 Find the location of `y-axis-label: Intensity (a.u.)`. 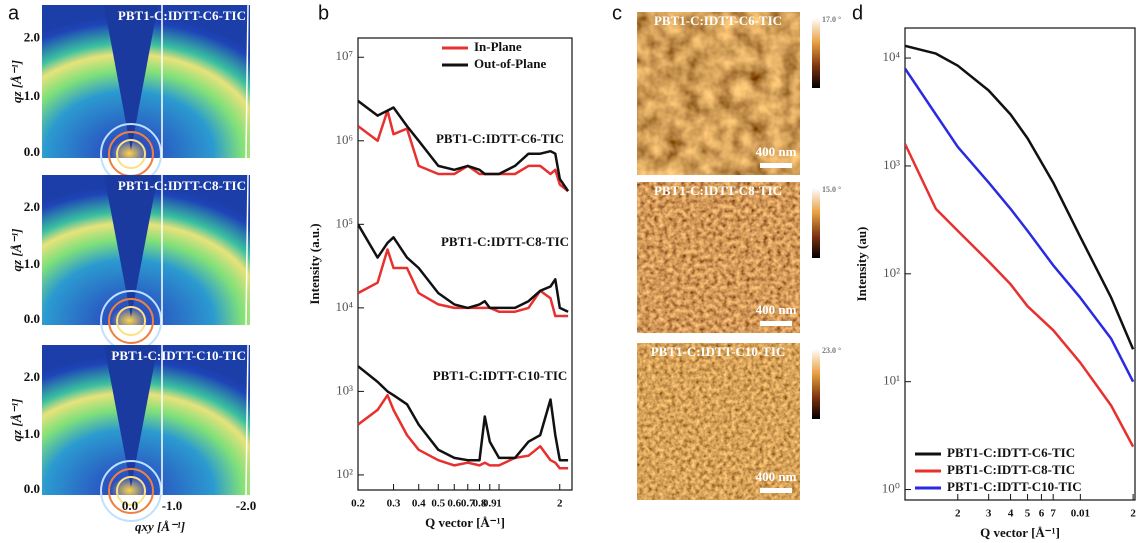

y-axis-label: Intensity (a.u.) is located at coordinates (314, 263).